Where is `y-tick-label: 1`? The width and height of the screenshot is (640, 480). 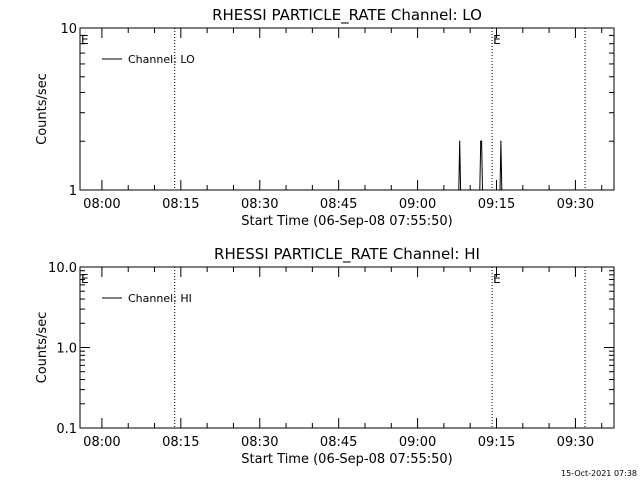
y-tick-label: 1 is located at coordinates (73, 191).